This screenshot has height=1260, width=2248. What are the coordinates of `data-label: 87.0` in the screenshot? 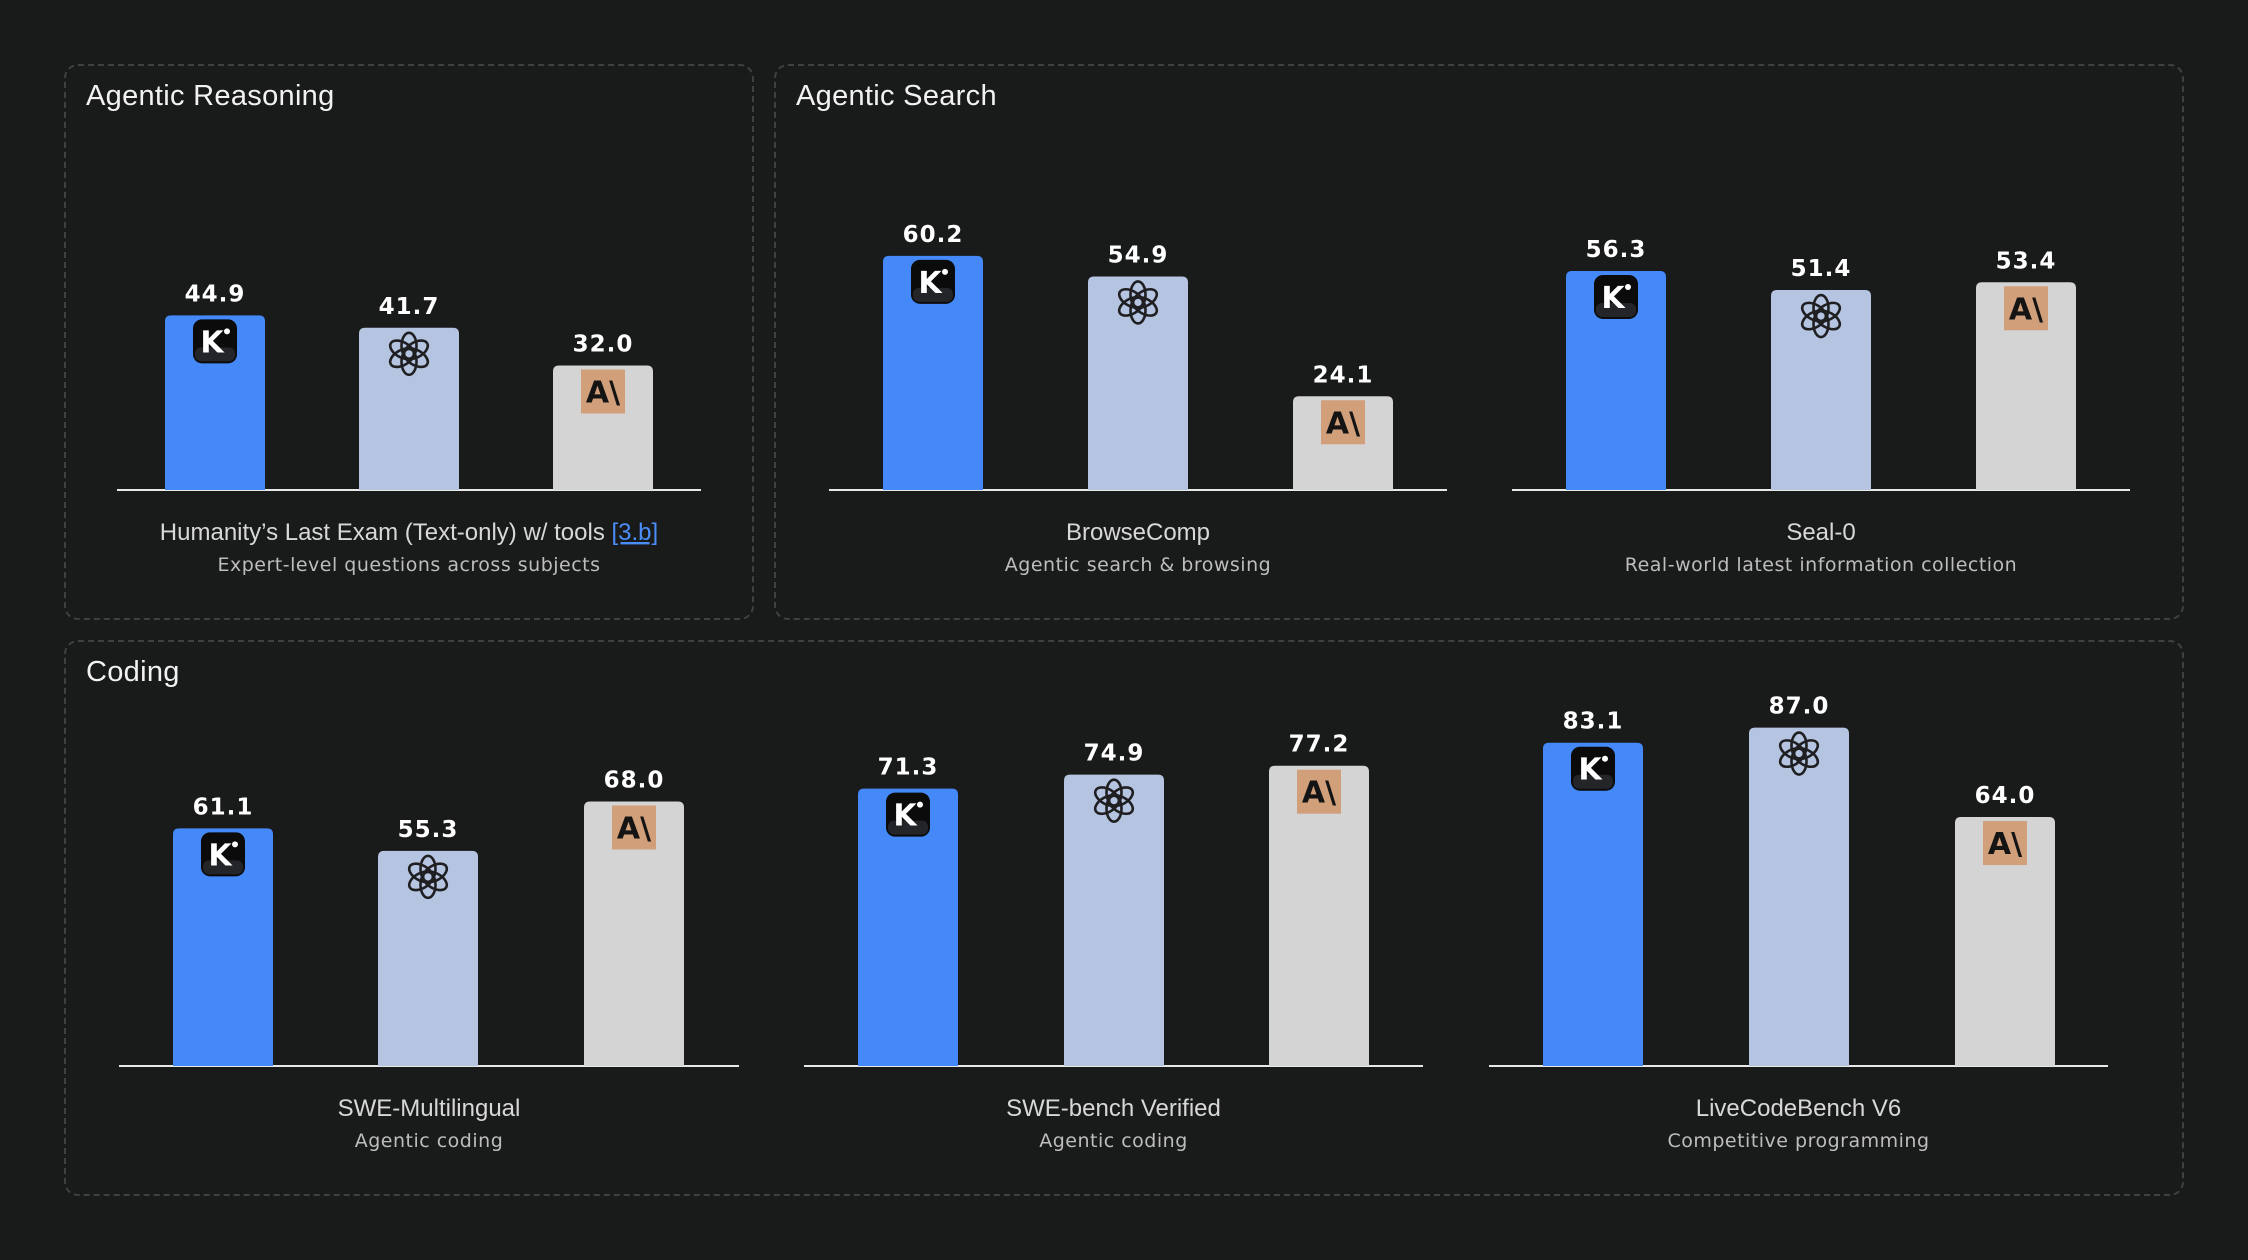 It's located at (1799, 707).